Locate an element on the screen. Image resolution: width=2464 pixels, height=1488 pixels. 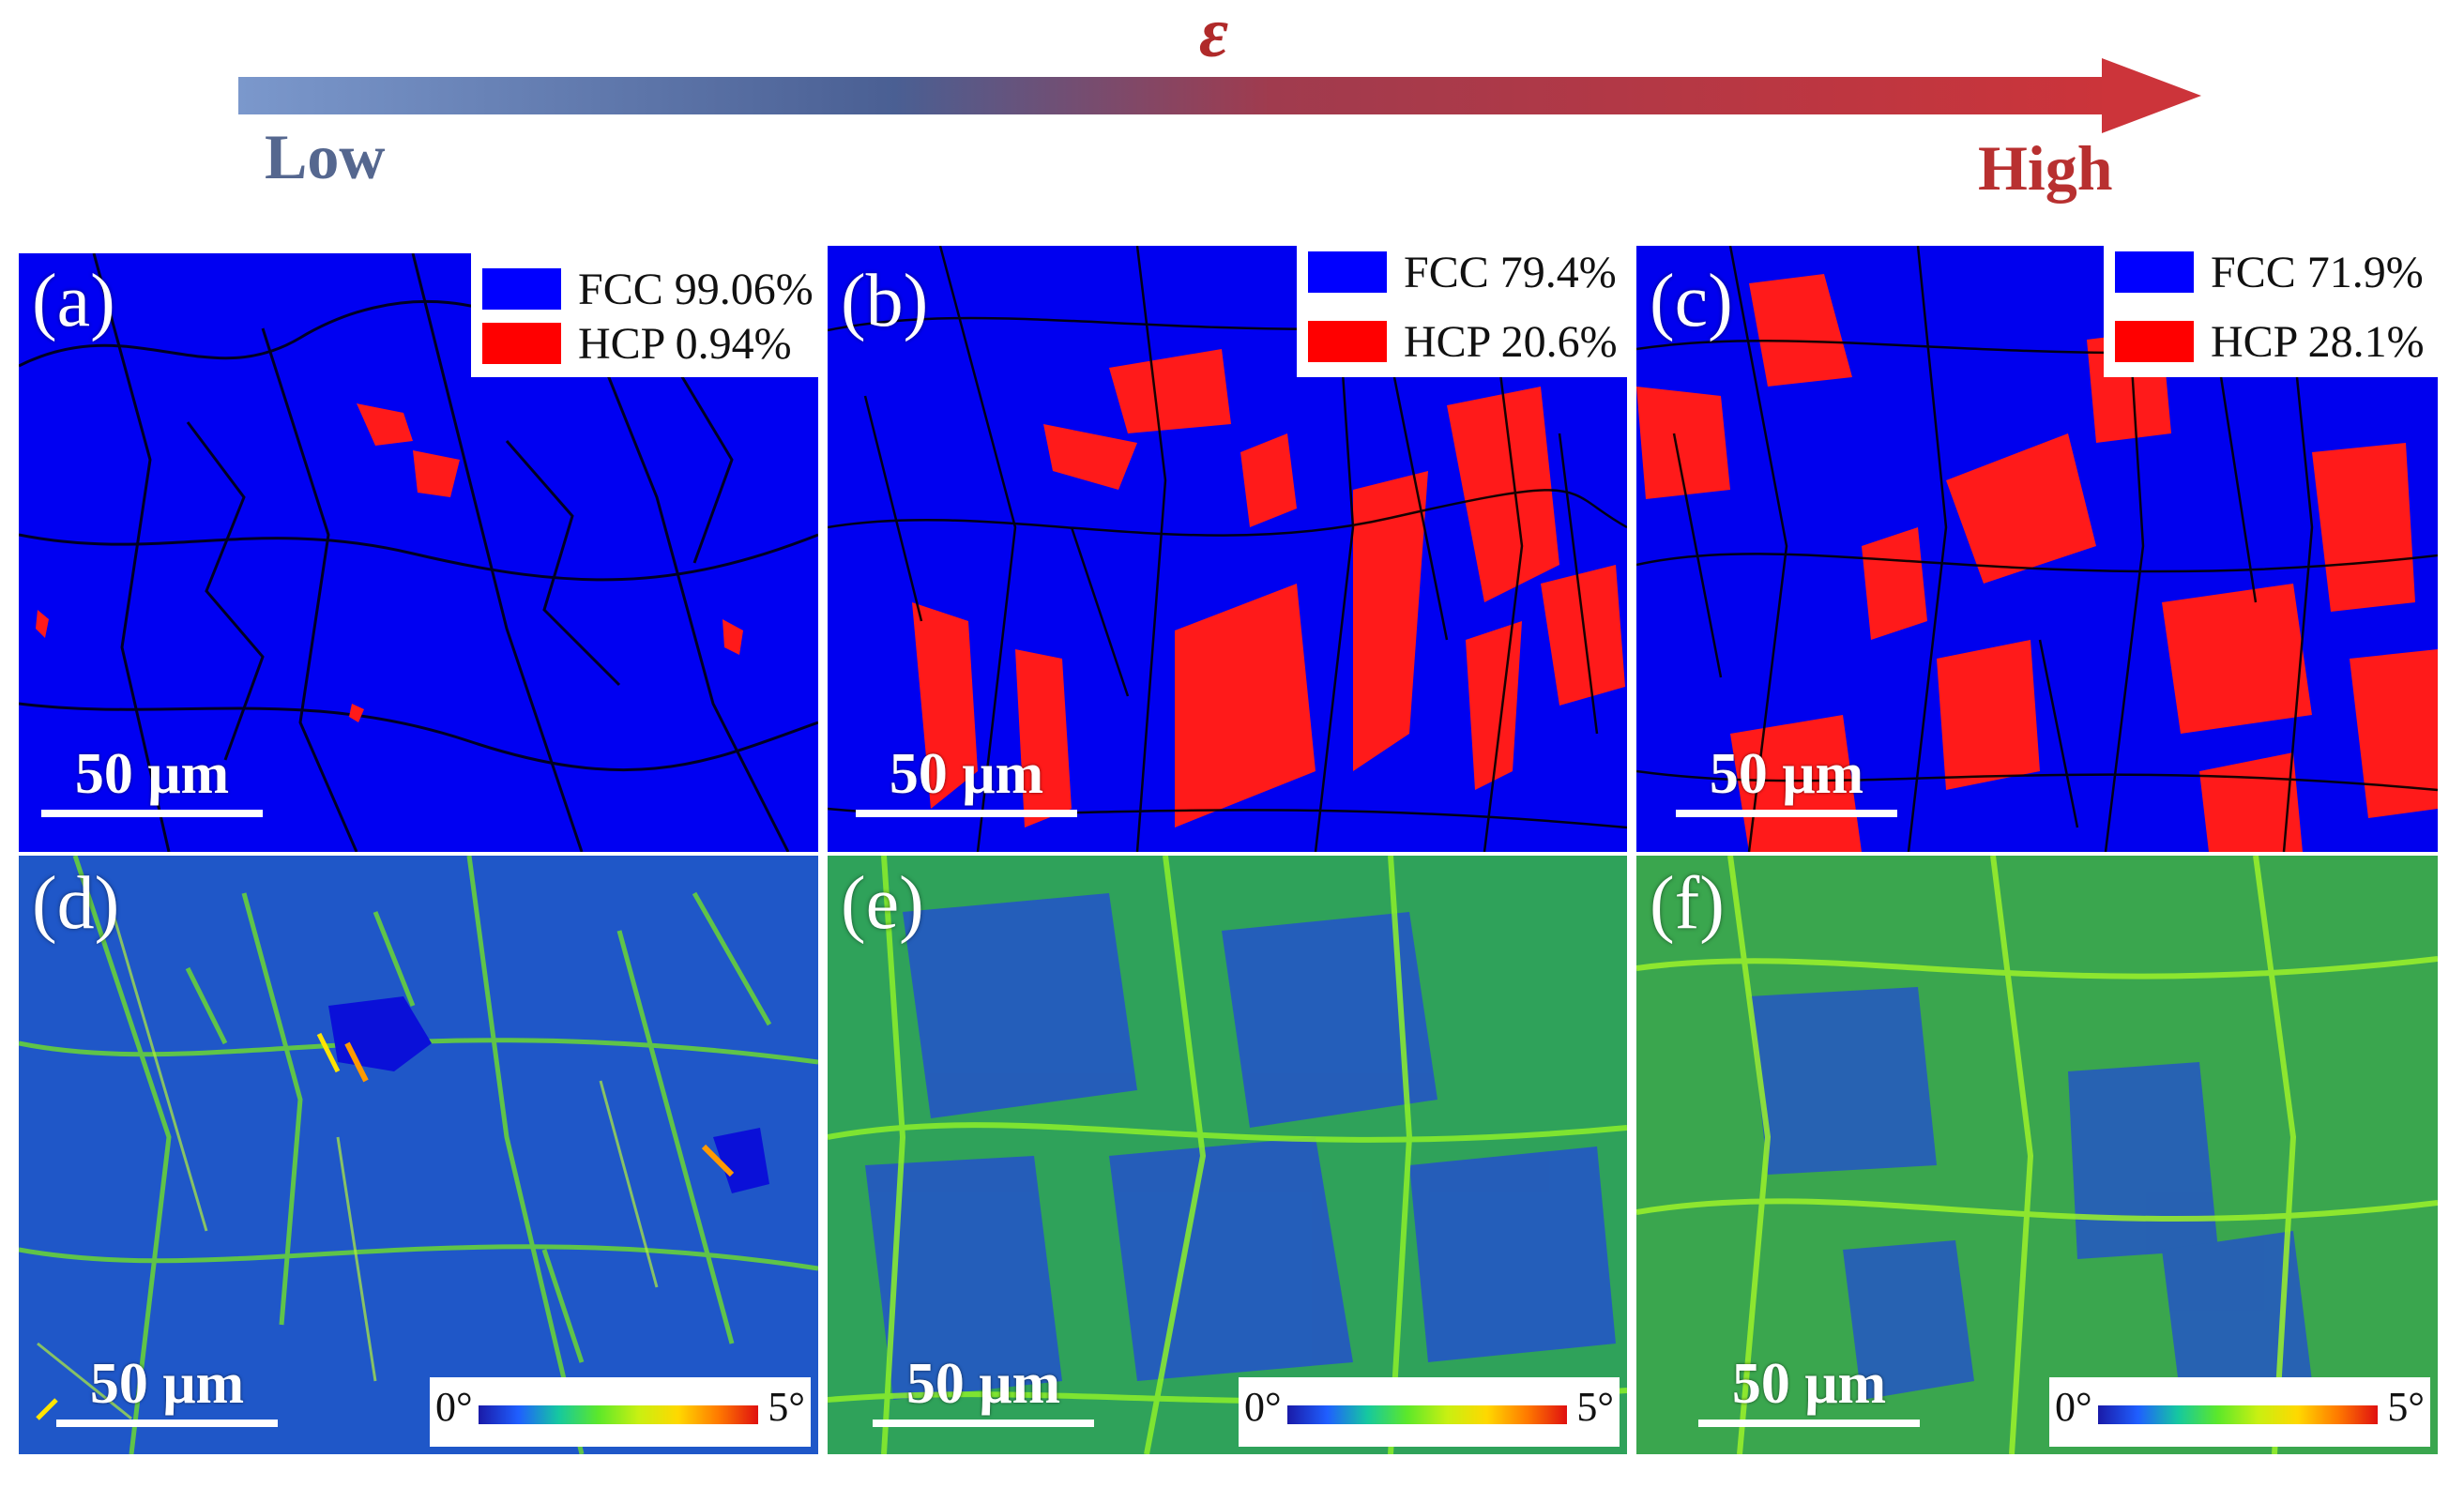
kam-map-e-image is located at coordinates (1227, 1155).